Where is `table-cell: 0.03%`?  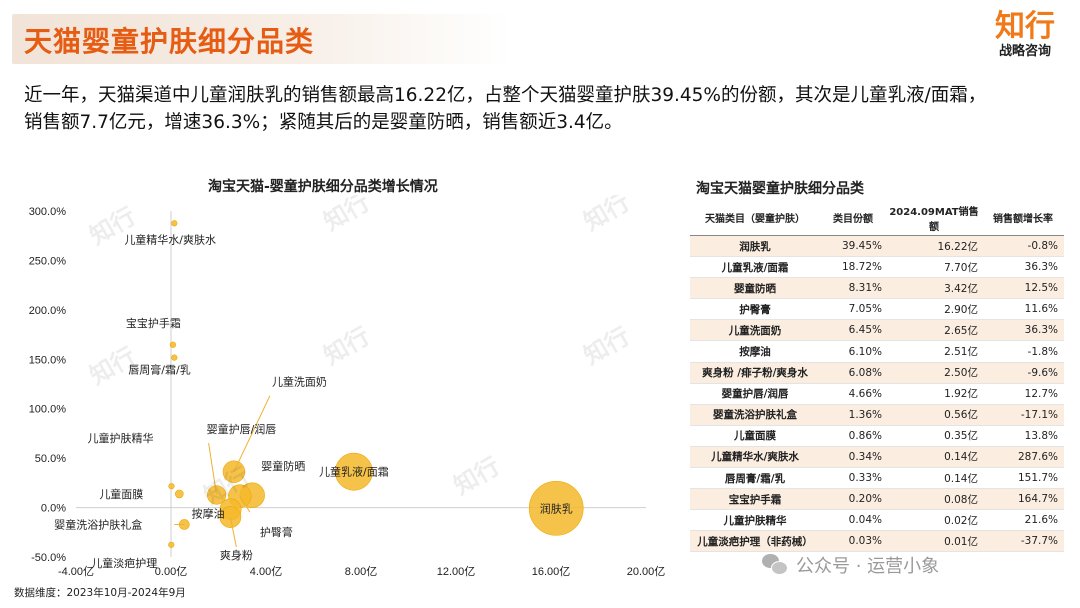 table-cell: 0.03% is located at coordinates (865, 541).